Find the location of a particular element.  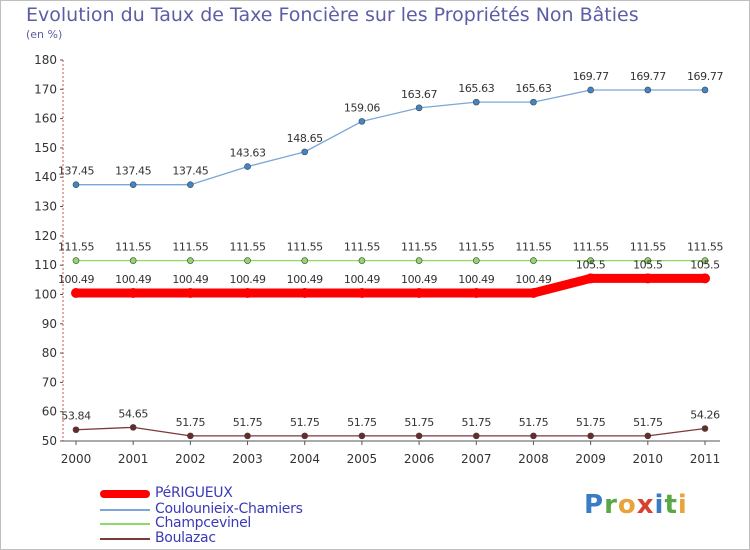

y-tick-label: 120 is located at coordinates (45, 236).